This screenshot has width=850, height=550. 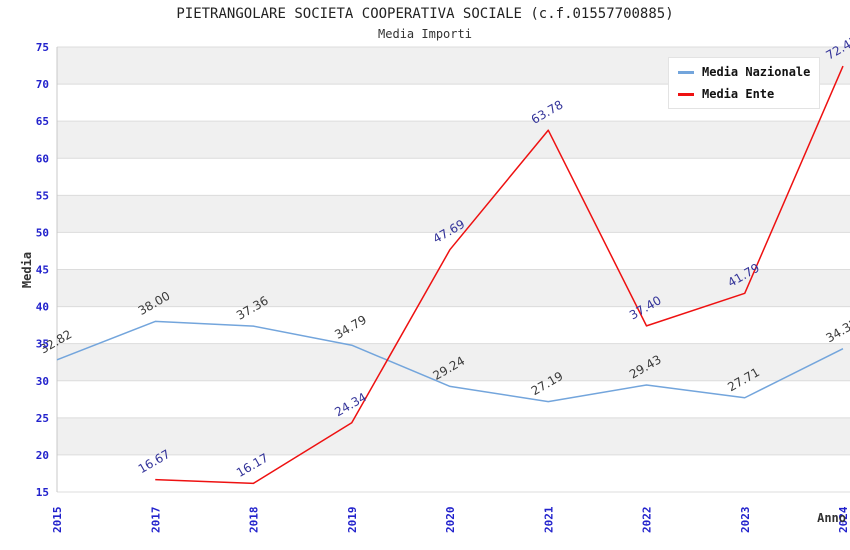 What do you see at coordinates (42, 158) in the screenshot?
I see `y-tick-label: 60` at bounding box center [42, 158].